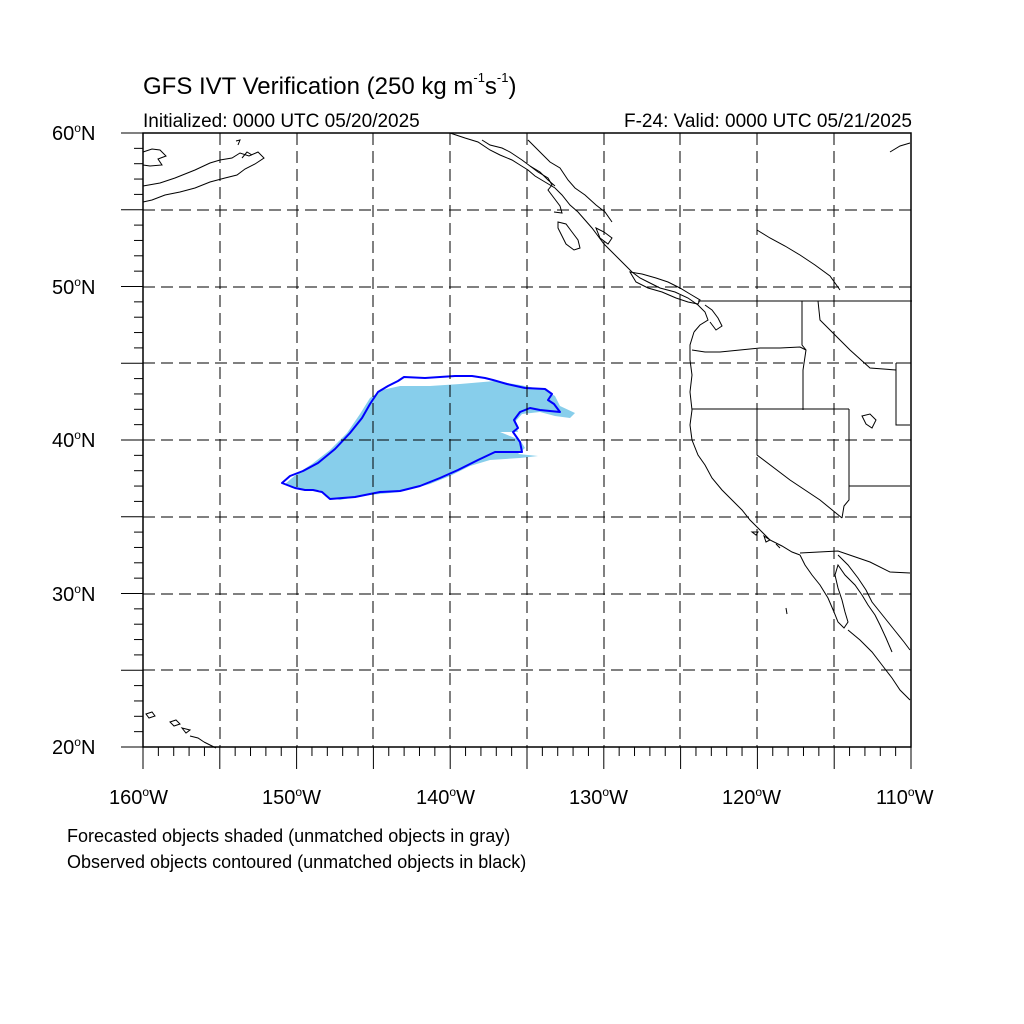  I want to click on lon-label-150w: 150oW, so click(291, 797).